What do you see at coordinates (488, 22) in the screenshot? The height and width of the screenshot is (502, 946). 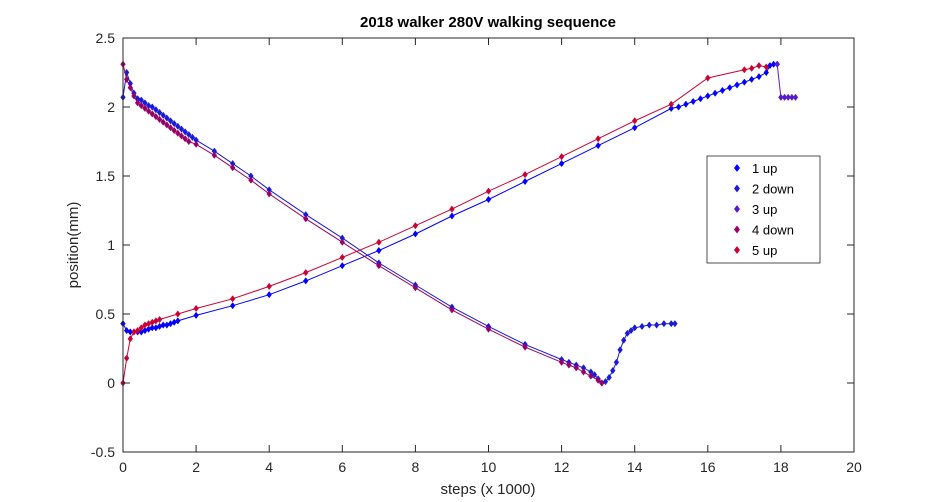 I see `chart-title: 2018 walker 280V walking sequence` at bounding box center [488, 22].